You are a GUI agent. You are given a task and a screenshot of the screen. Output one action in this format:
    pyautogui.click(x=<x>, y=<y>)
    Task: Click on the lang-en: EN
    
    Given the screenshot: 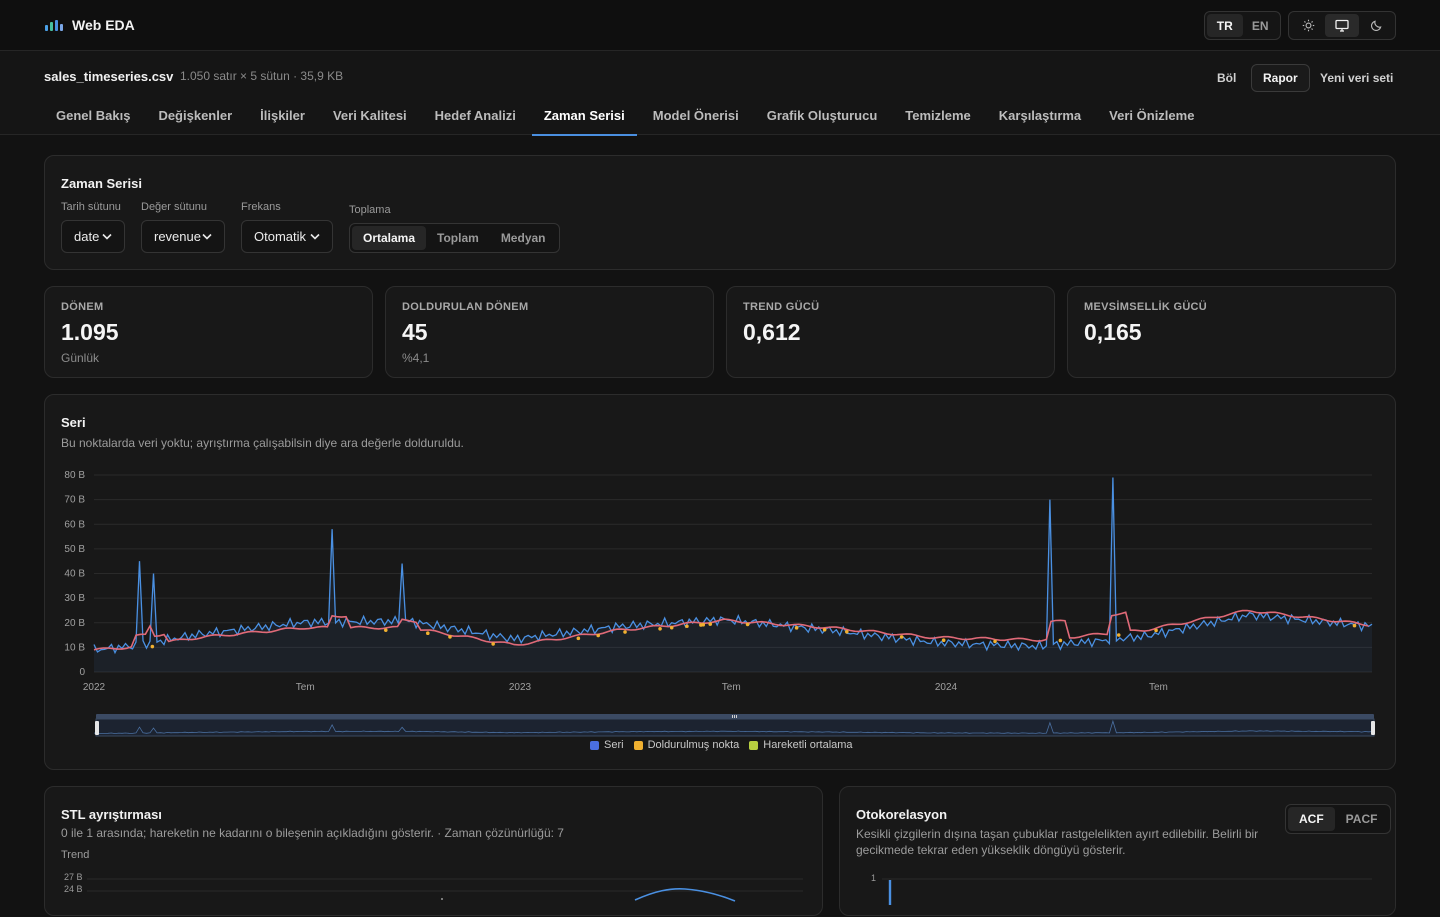 What is the action you would take?
    pyautogui.click(x=1260, y=25)
    